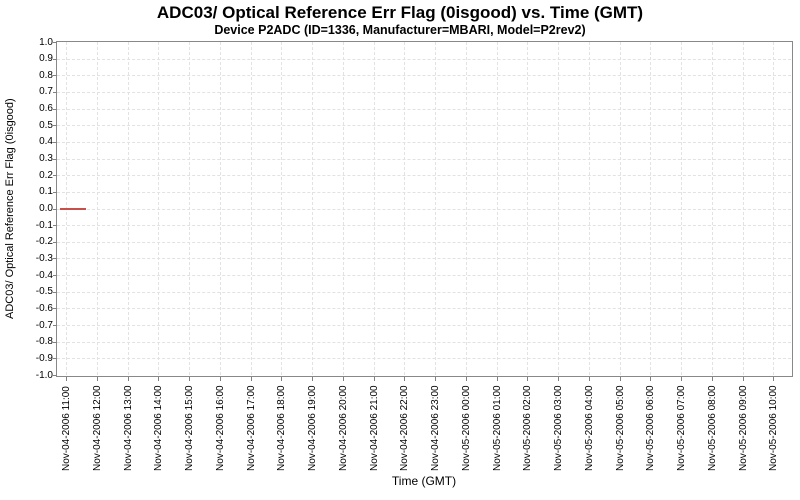 The height and width of the screenshot is (500, 800). I want to click on x-tick-label: Nov-05-2006 00:00, so click(466, 428).